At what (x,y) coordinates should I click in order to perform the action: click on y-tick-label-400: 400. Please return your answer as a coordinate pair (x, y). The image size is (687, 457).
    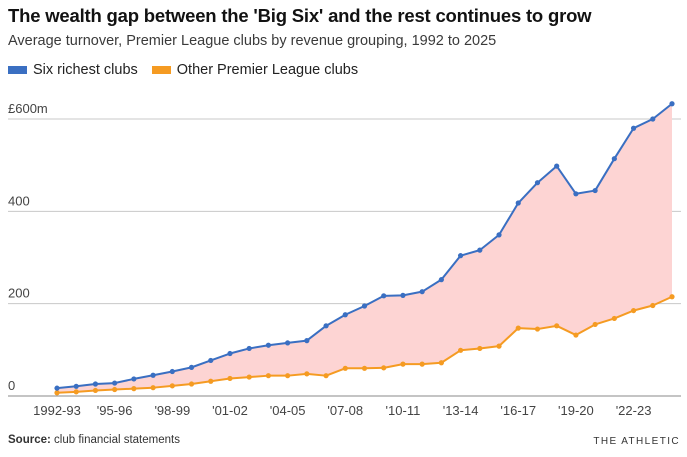
    Looking at the image, I should click on (19, 200).